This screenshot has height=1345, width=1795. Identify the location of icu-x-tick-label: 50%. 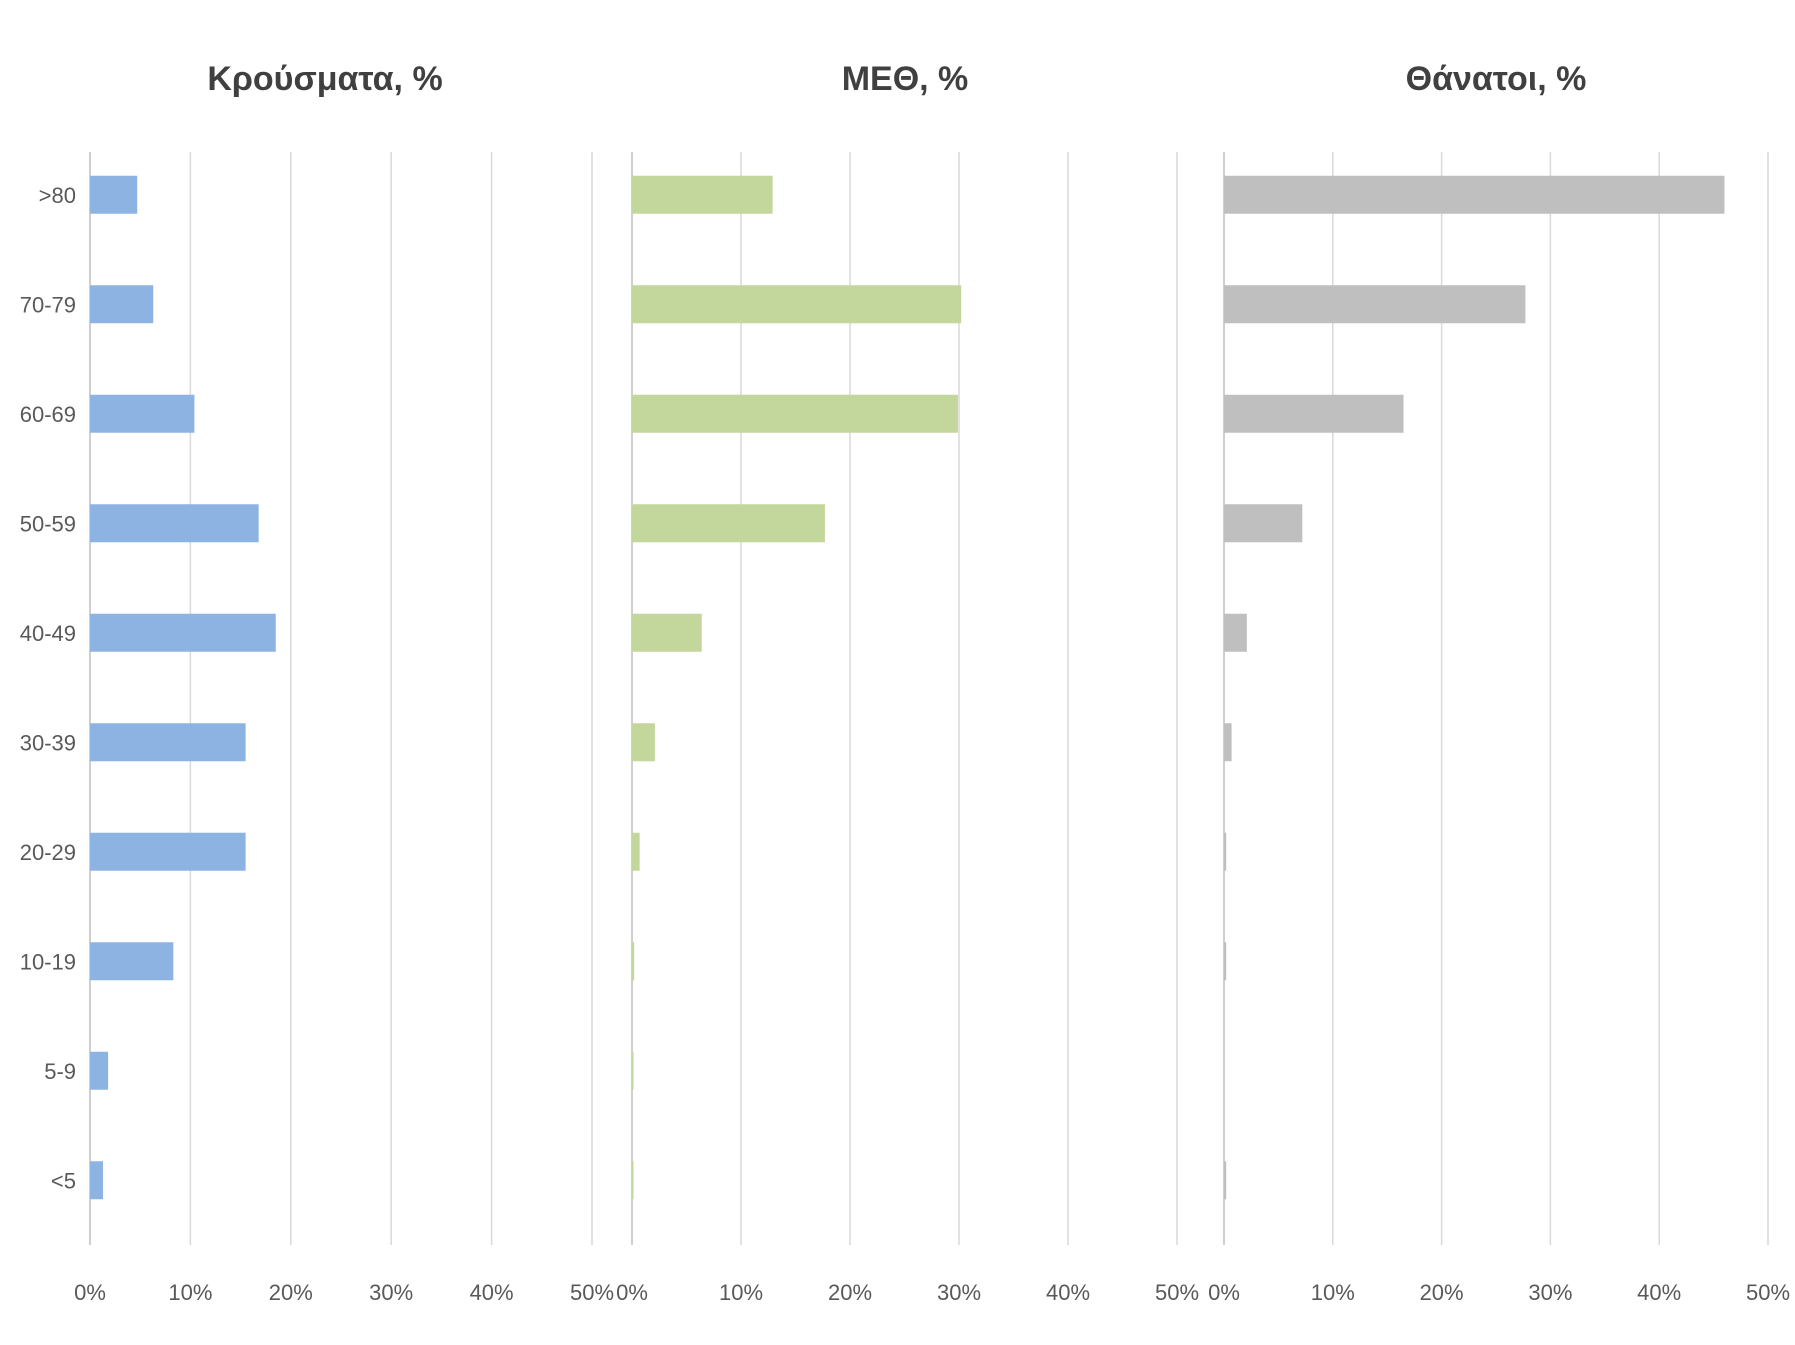
(1177, 1292).